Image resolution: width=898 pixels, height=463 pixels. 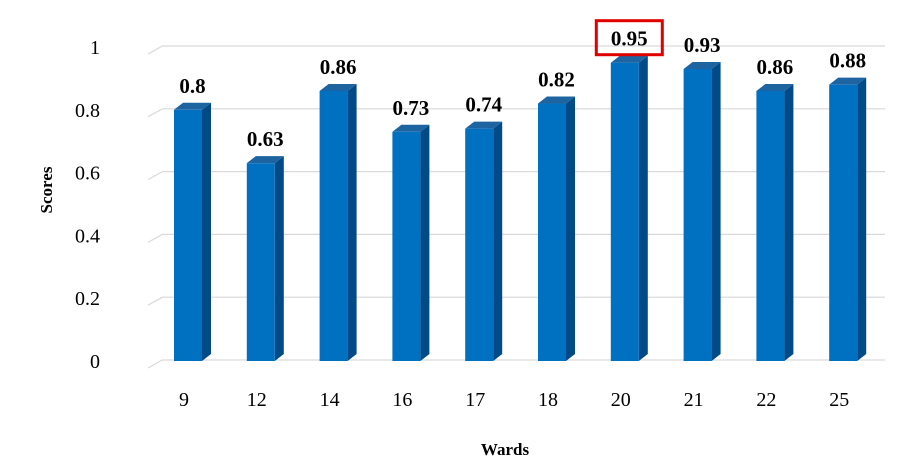 I want to click on data-label: 0.82, so click(x=556, y=80).